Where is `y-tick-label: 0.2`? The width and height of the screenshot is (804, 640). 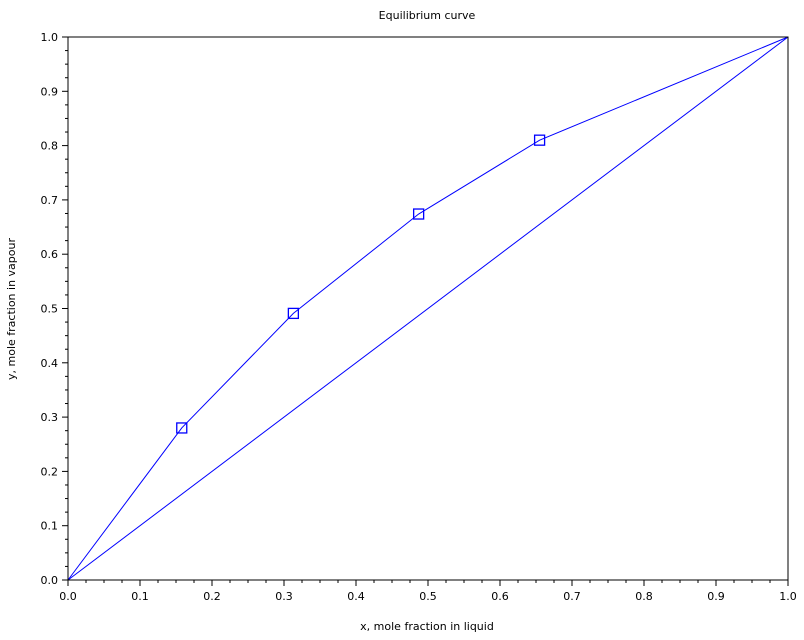 y-tick-label: 0.2 is located at coordinates (50, 471).